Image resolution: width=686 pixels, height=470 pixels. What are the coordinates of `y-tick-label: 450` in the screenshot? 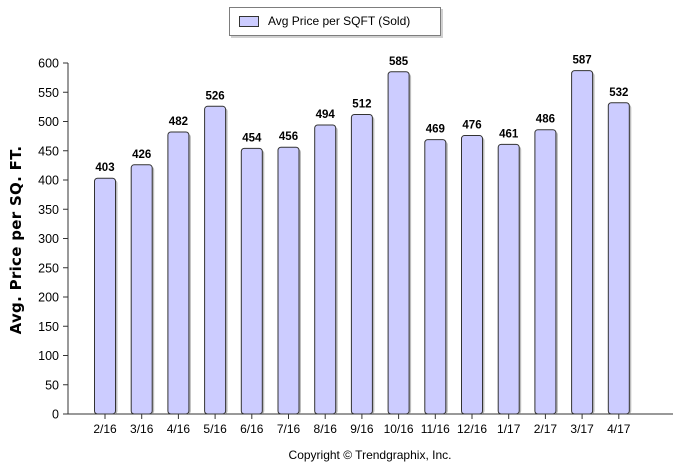 It's located at (48, 151).